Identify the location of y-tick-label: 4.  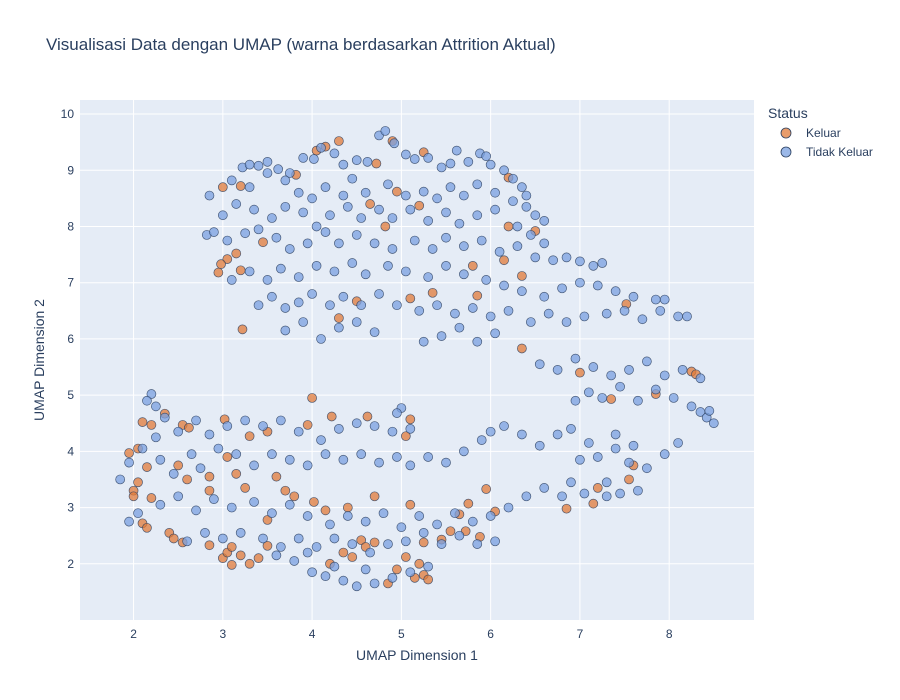
(70, 451).